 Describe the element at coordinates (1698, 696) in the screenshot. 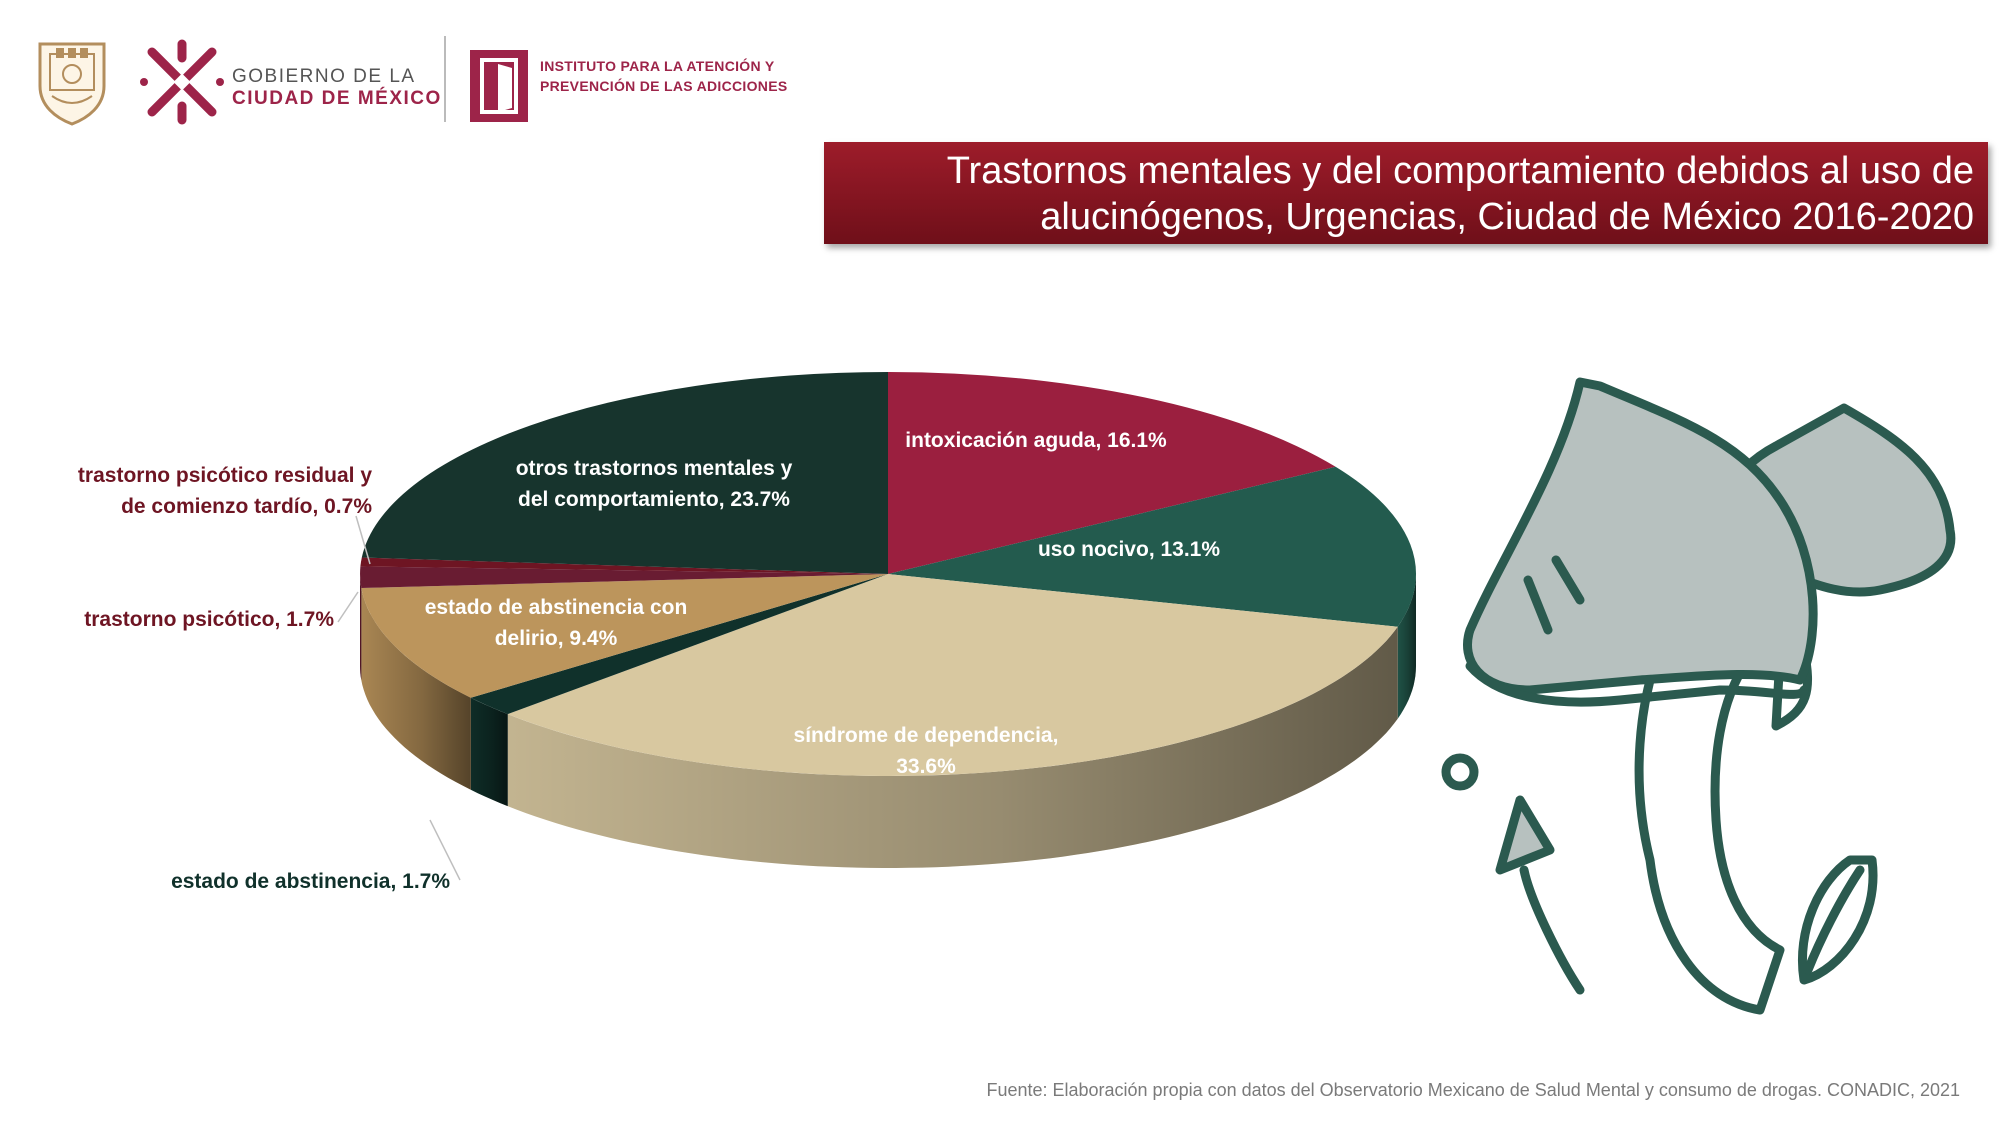

I see `mushrooms-illustration-icon` at that location.